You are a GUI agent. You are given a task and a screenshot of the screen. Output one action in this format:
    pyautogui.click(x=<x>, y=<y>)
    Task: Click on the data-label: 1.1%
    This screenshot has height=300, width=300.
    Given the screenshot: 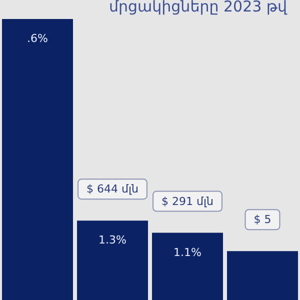 What is the action you would take?
    pyautogui.click(x=188, y=252)
    